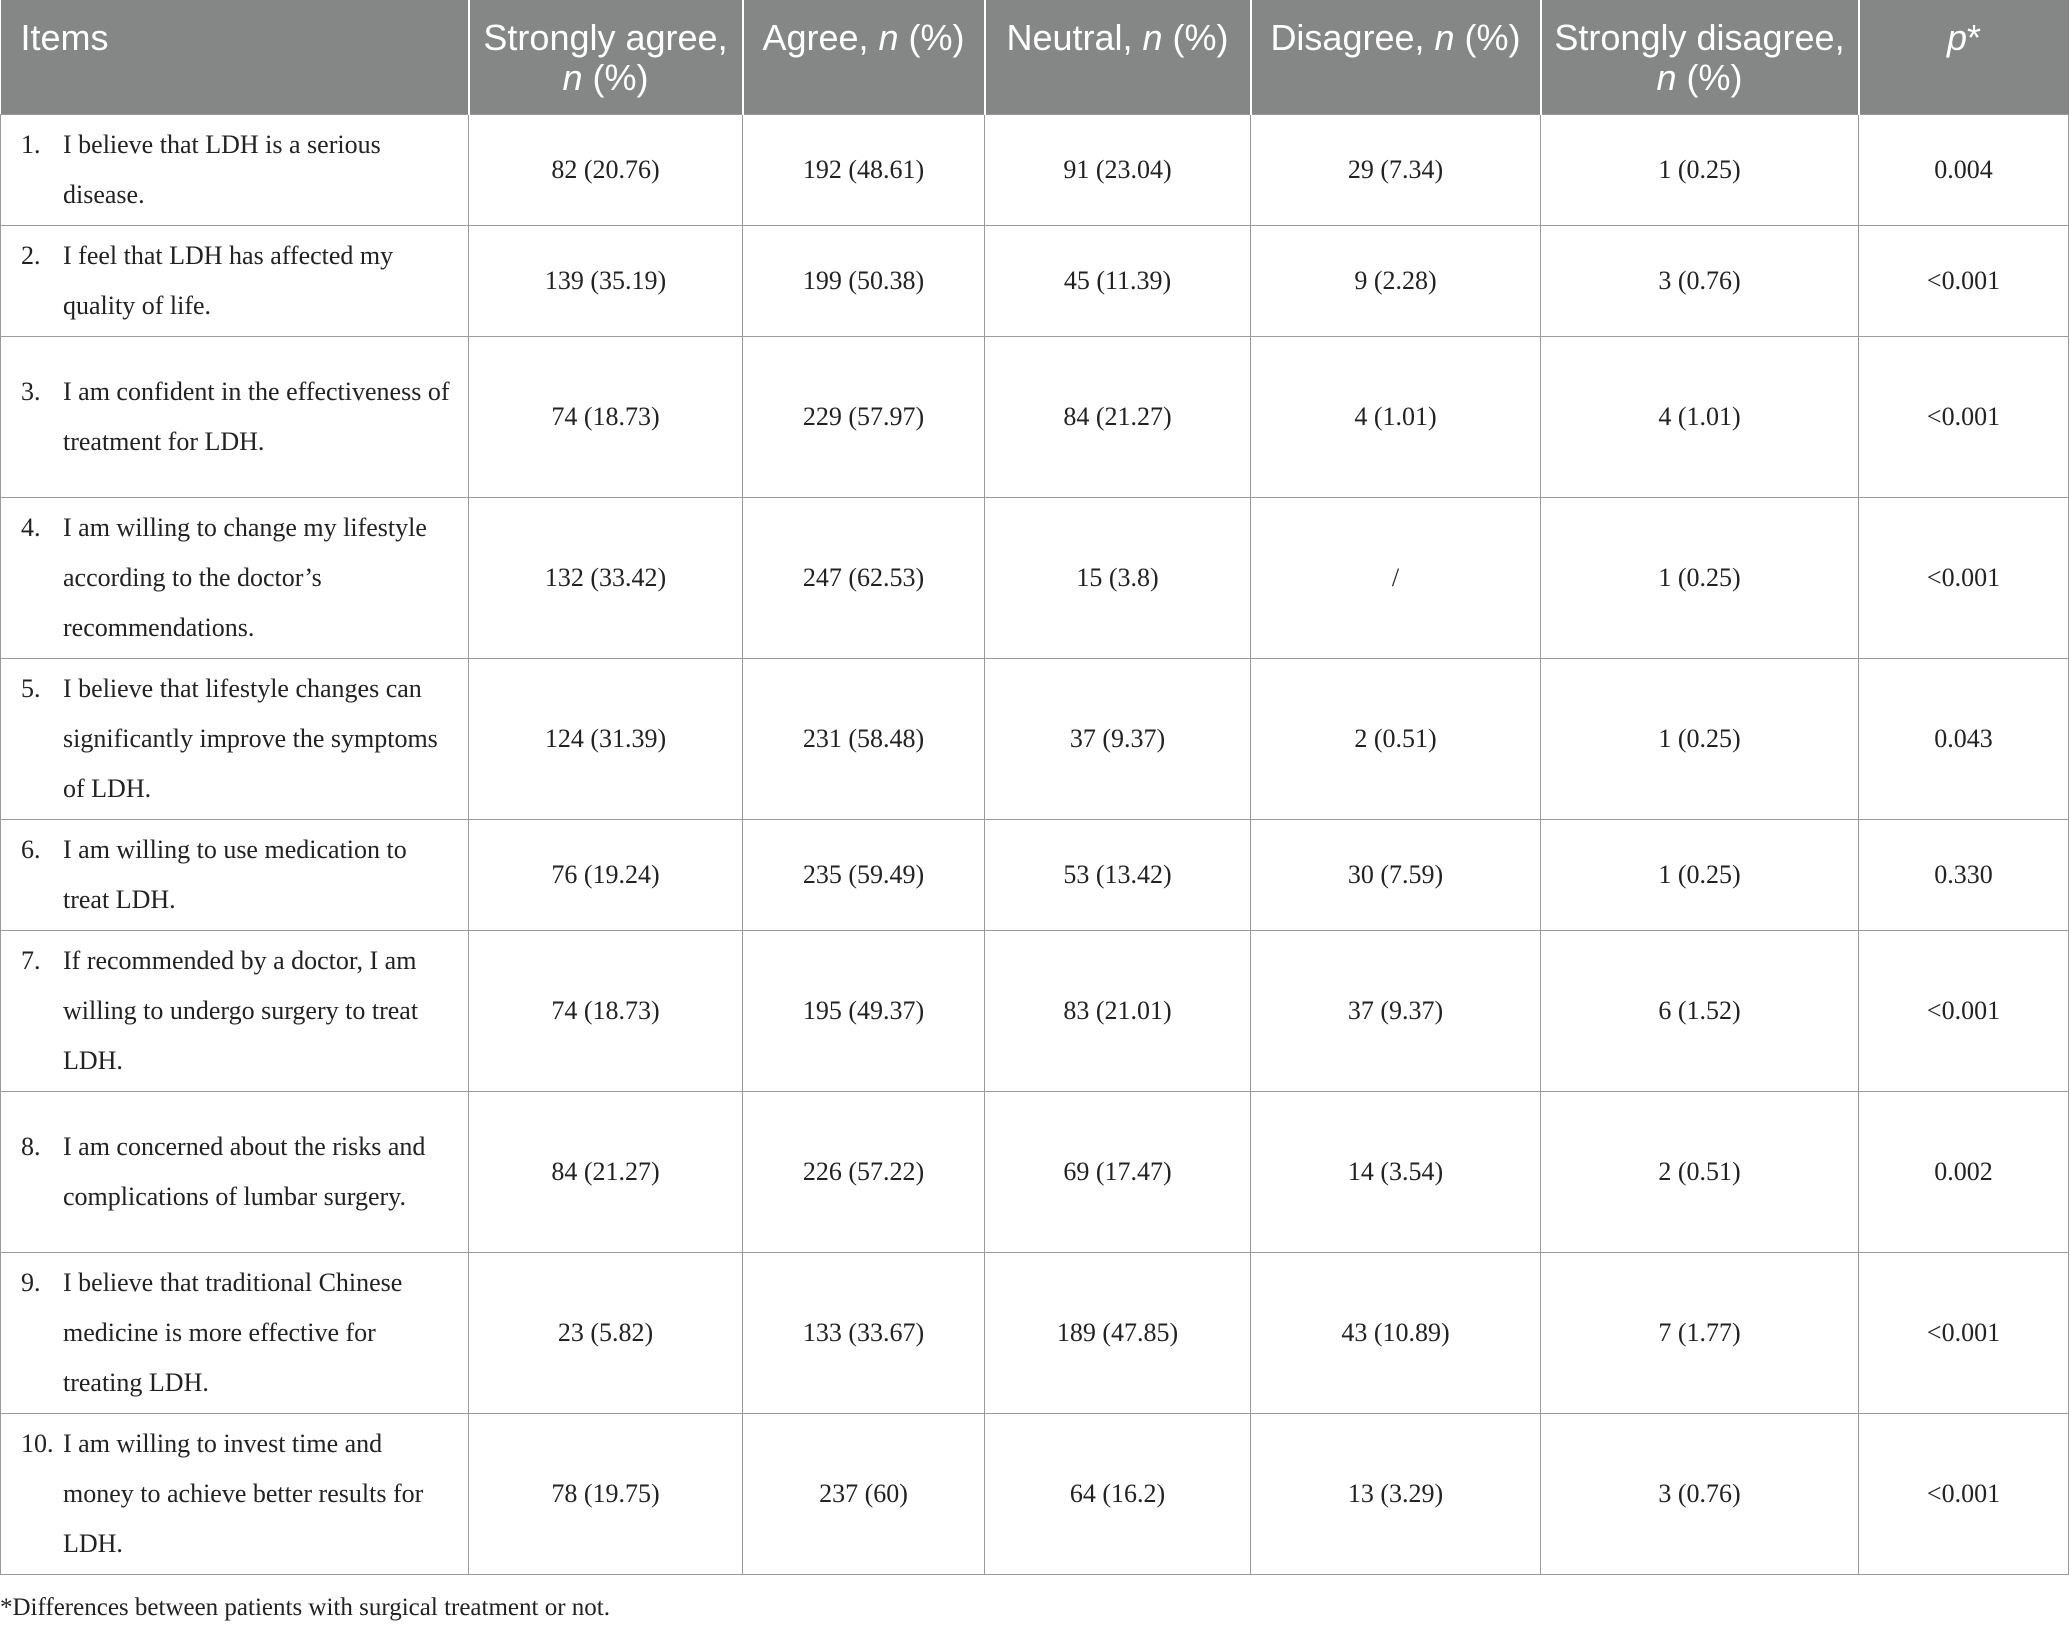 This screenshot has width=2070, height=1633. Describe the element at coordinates (1395, 1493) in the screenshot. I see `disagree-cell: 13 (3.29)` at that location.